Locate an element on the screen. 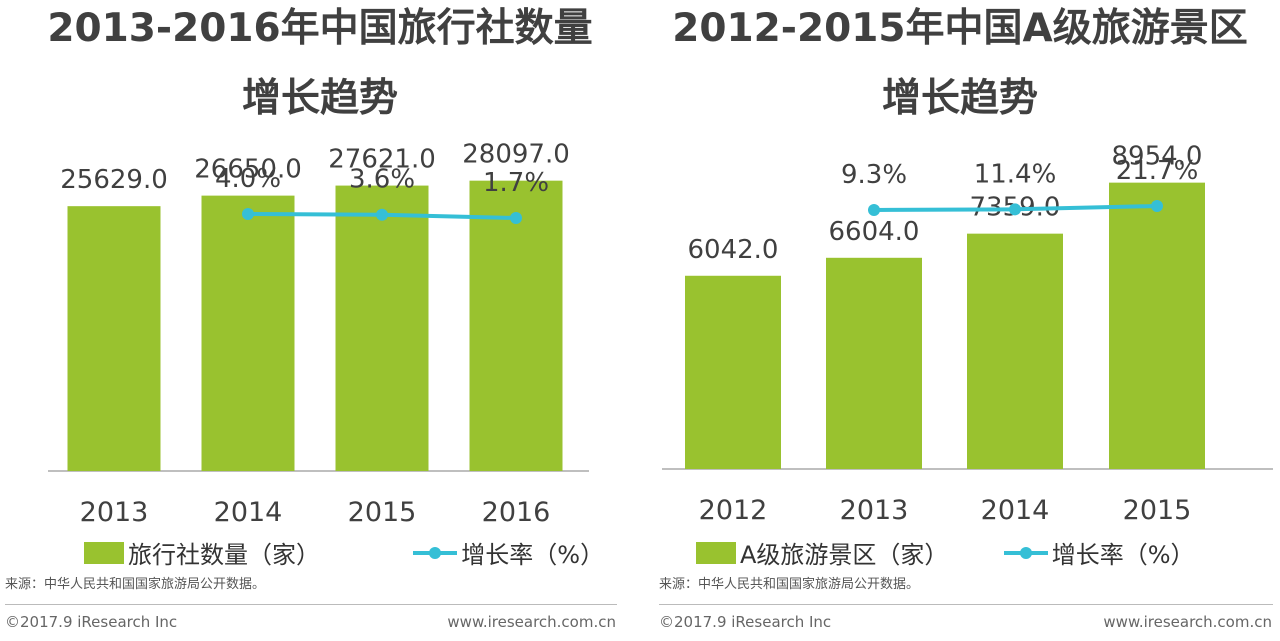 This screenshot has height=641, width=1280. growth-point-2016 is located at coordinates (516, 218).